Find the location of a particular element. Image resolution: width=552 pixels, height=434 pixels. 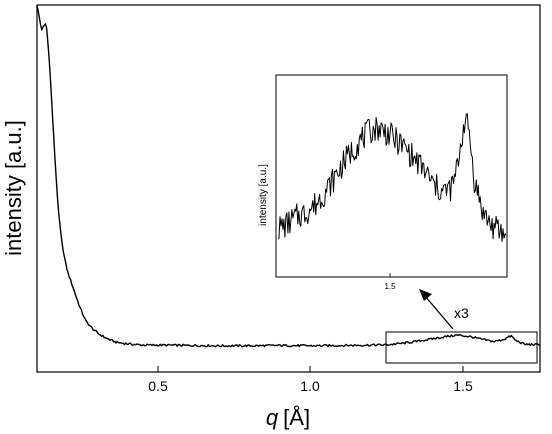

x-axis-unit: [Å] is located at coordinates (296, 417).